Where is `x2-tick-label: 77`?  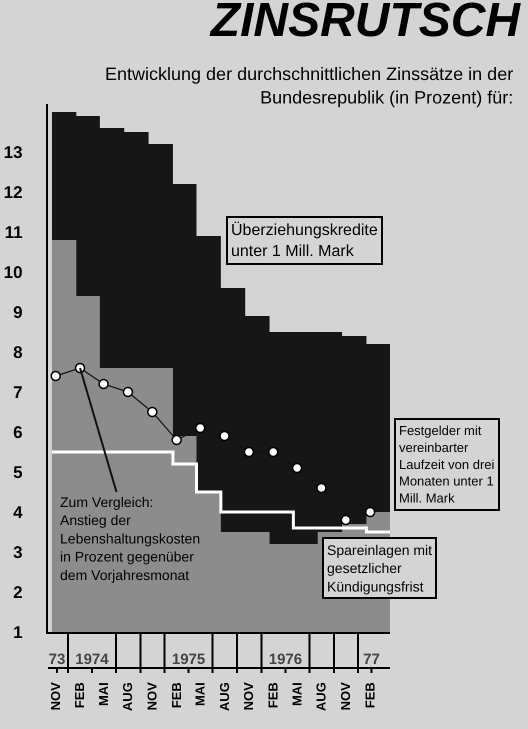
x2-tick-label: 77 is located at coordinates (371, 659).